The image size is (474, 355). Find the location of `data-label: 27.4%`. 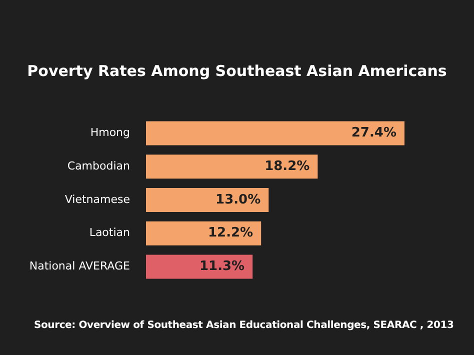

data-label: 27.4% is located at coordinates (373, 133).